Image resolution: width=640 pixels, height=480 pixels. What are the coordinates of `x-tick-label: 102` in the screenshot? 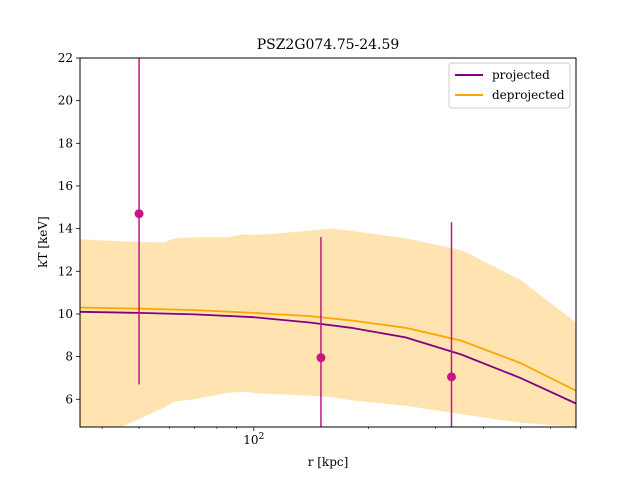 It's located at (253, 439).